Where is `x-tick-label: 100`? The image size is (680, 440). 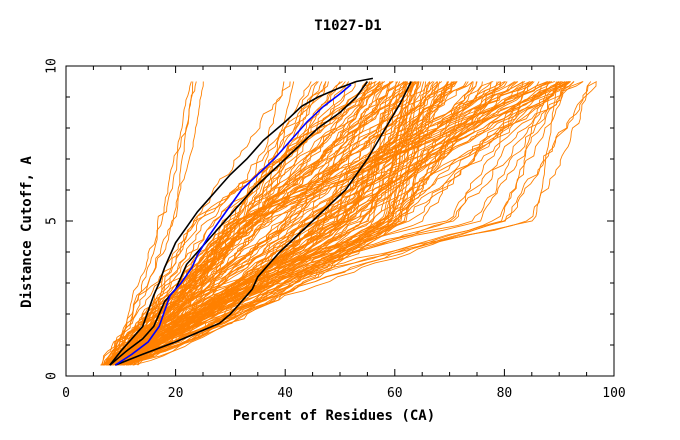 x-tick-label: 100 is located at coordinates (613, 393).